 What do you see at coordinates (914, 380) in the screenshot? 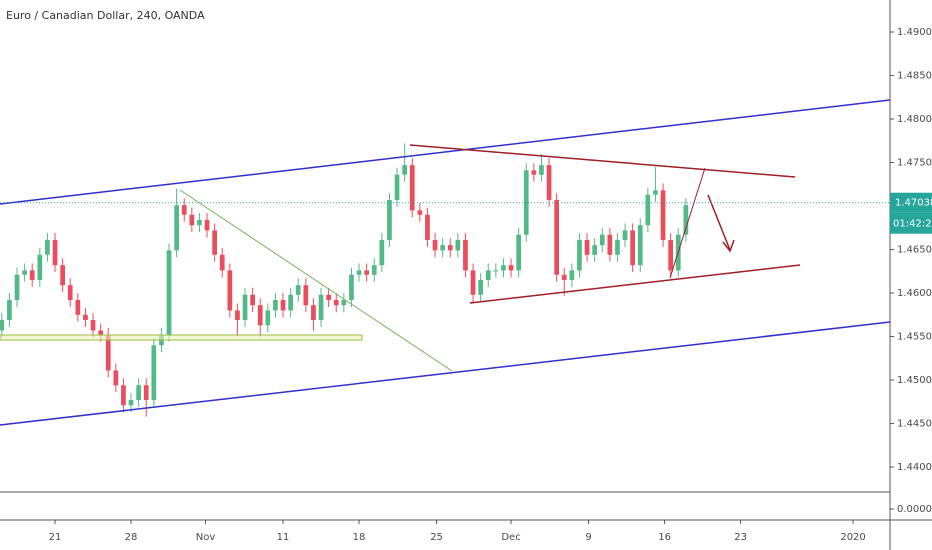
I see `y-tick-label: 1.45000` at bounding box center [914, 380].